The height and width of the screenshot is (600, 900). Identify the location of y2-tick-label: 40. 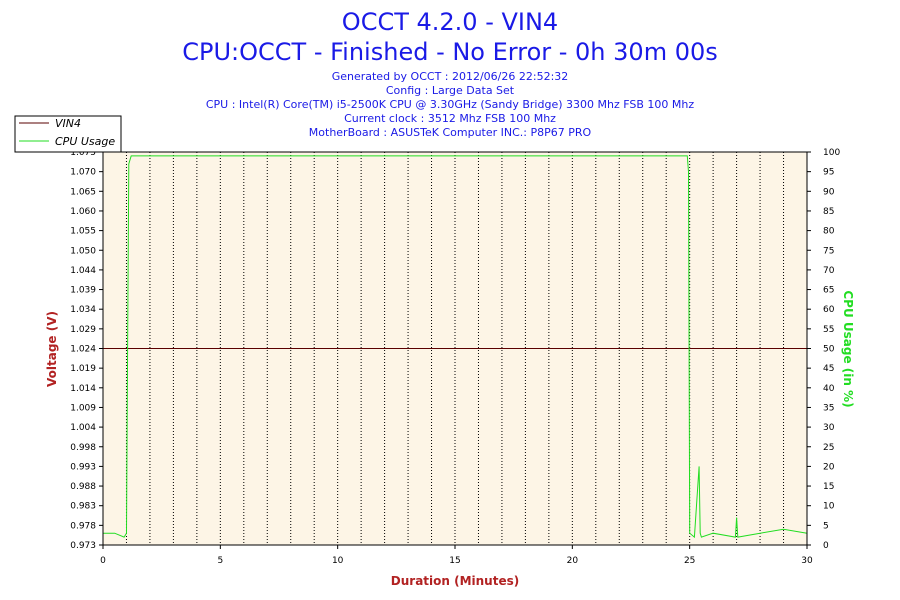
(829, 389).